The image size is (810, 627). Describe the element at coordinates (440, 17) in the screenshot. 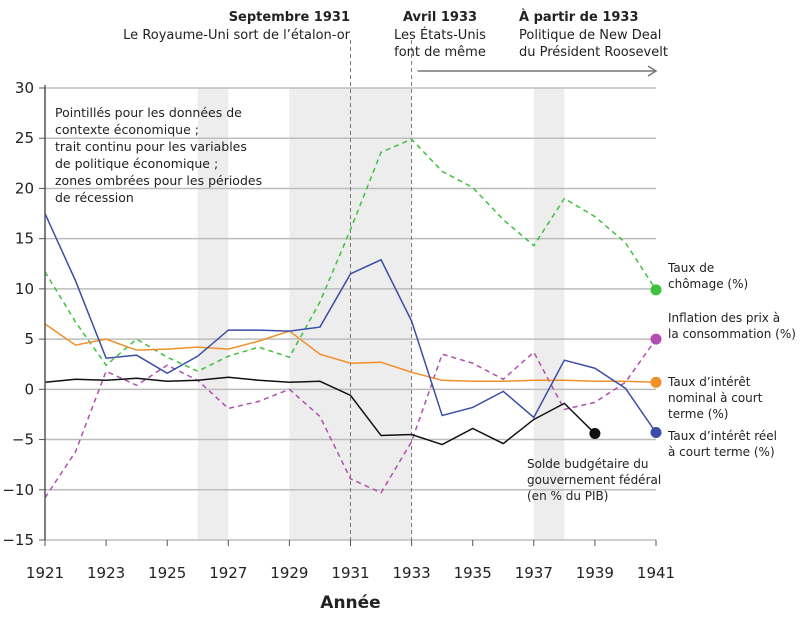

I see `annotation-title: Avril 1933` at that location.